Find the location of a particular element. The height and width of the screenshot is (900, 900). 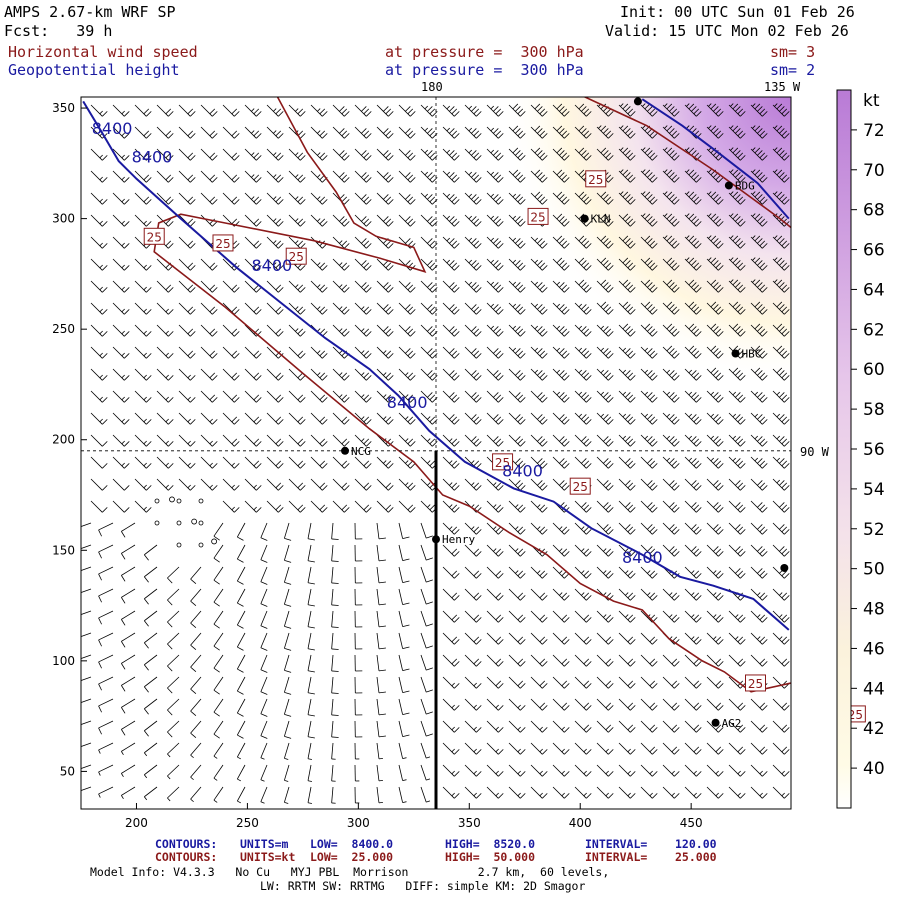

y-tick-label: 250 is located at coordinates (63, 329).